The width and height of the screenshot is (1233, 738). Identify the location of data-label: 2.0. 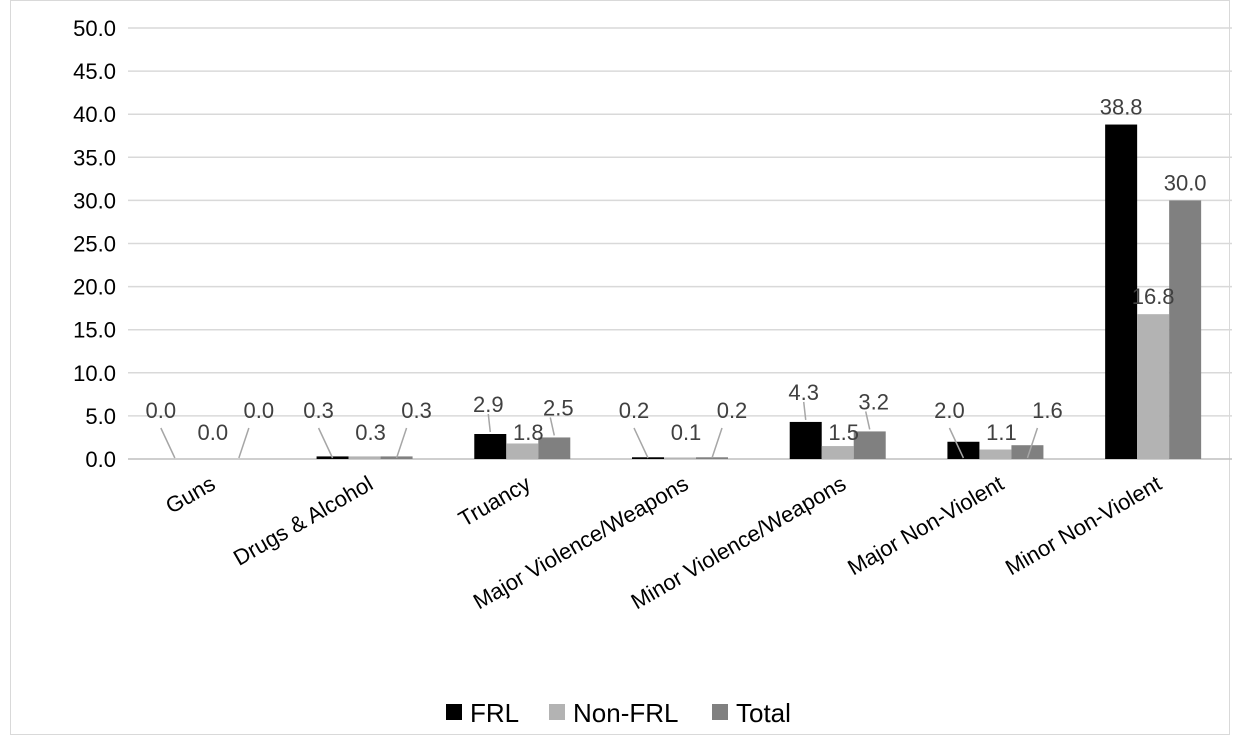
(949, 410).